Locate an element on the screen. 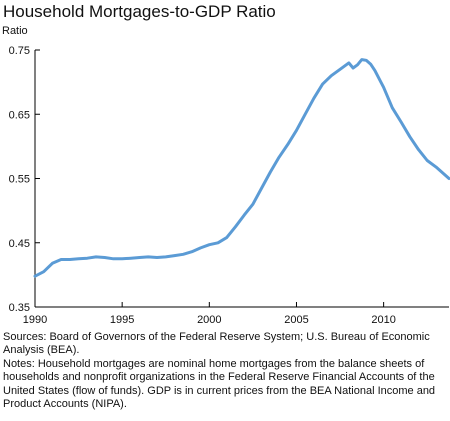 The height and width of the screenshot is (421, 450). x-tick-label: 2010 is located at coordinates (383, 320).